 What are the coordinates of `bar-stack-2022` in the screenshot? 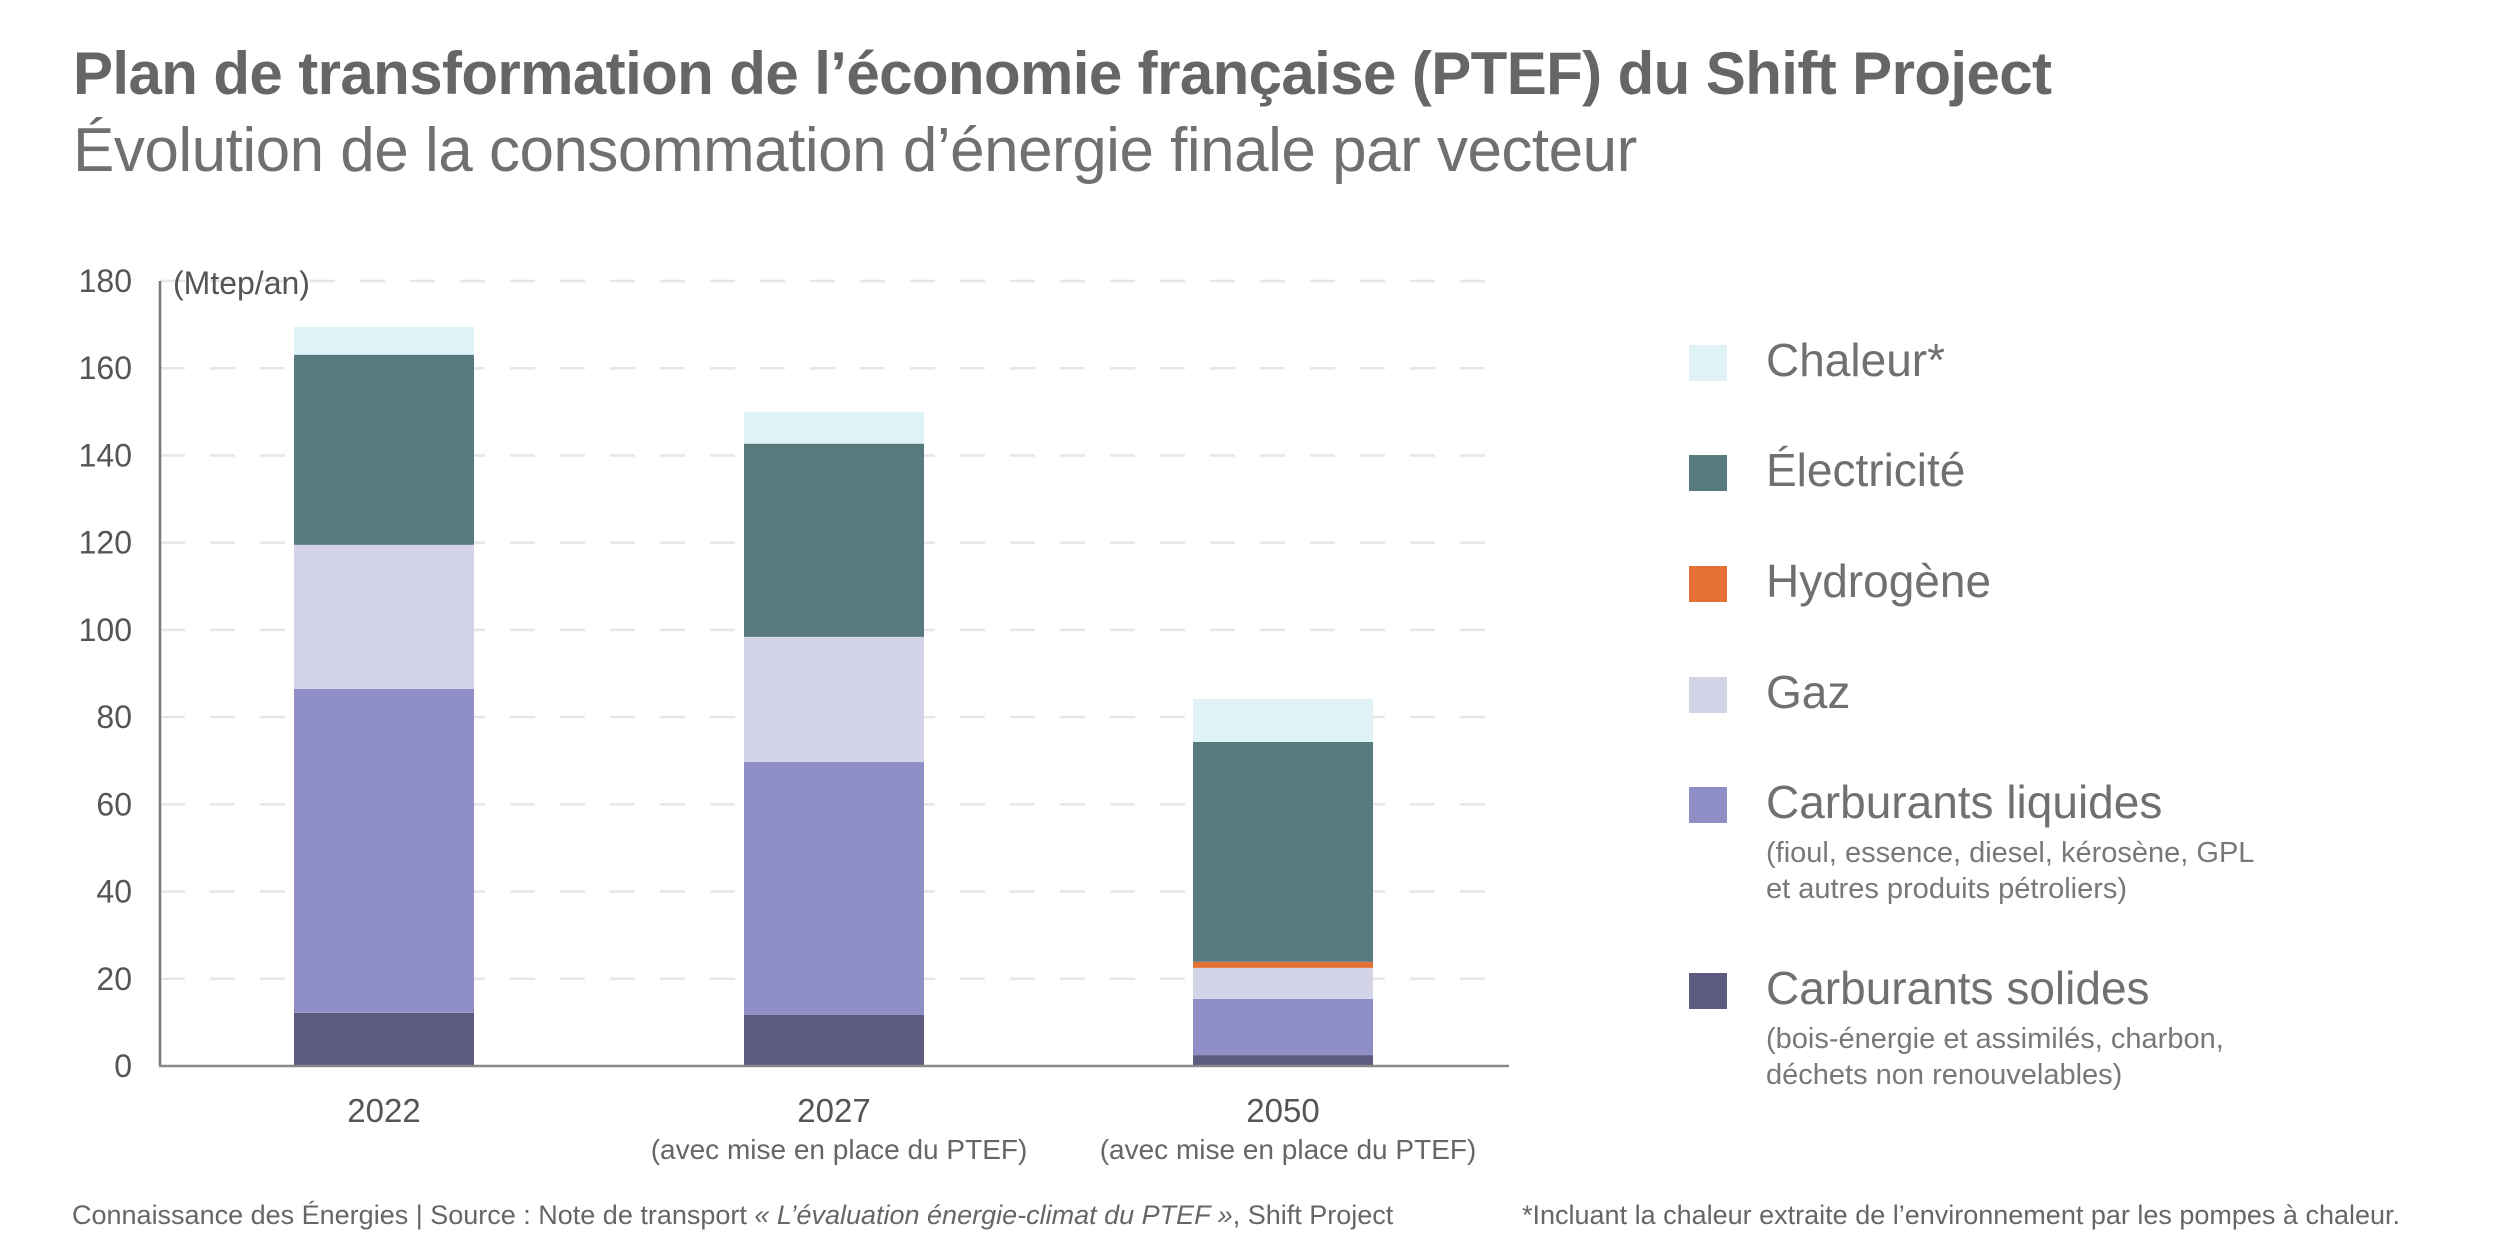 It's located at (384, 696).